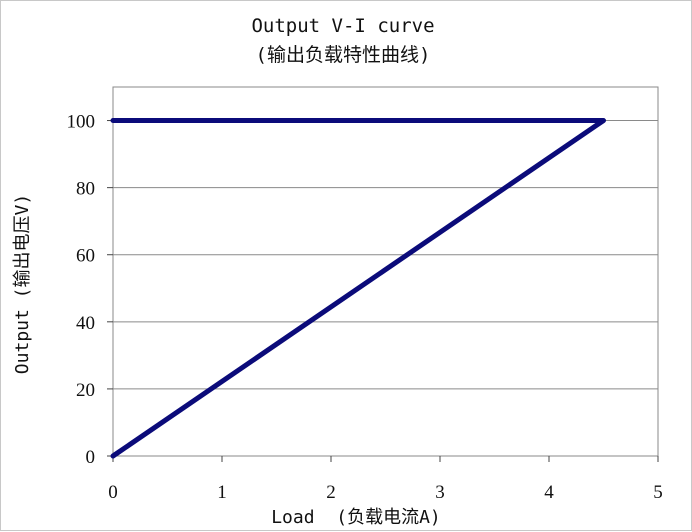 This screenshot has height=532, width=692. I want to click on y-axis-title: Output (输出电压V), so click(22, 284).